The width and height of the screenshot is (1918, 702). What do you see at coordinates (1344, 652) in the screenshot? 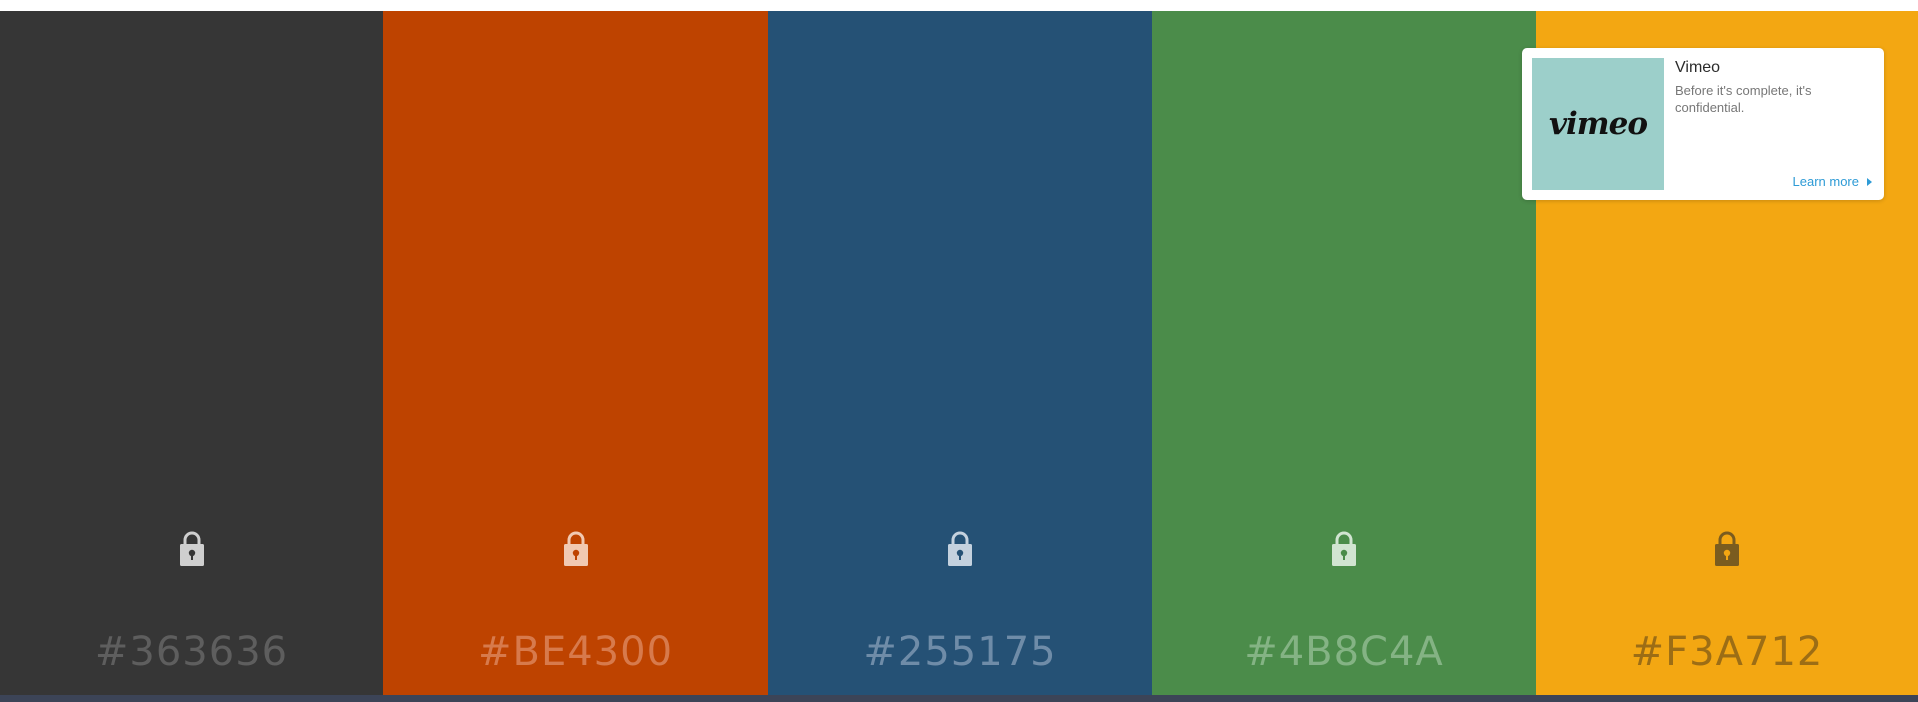
I see `hex-code: #4B8C4A` at bounding box center [1344, 652].